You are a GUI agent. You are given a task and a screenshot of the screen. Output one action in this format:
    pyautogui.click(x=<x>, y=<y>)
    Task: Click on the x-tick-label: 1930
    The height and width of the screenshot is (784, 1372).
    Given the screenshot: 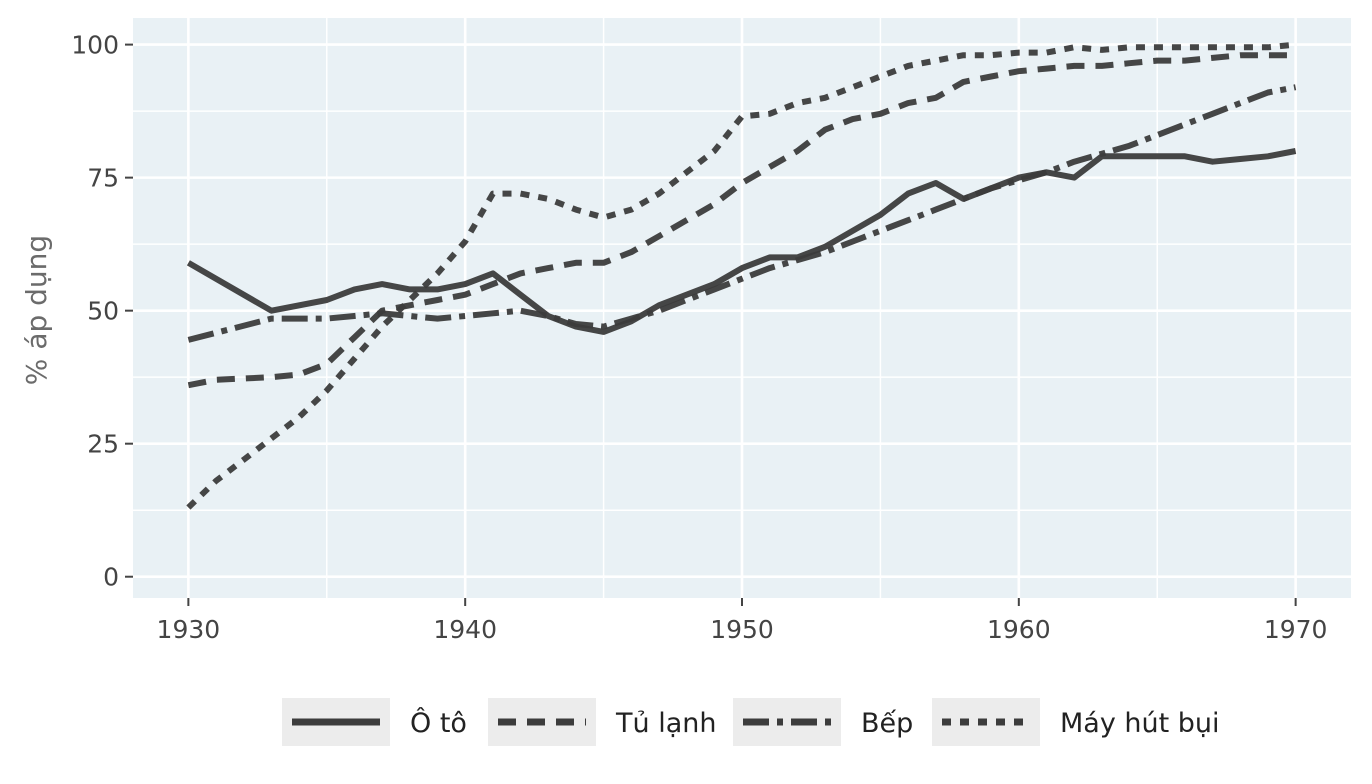 What is the action you would take?
    pyautogui.click(x=189, y=629)
    